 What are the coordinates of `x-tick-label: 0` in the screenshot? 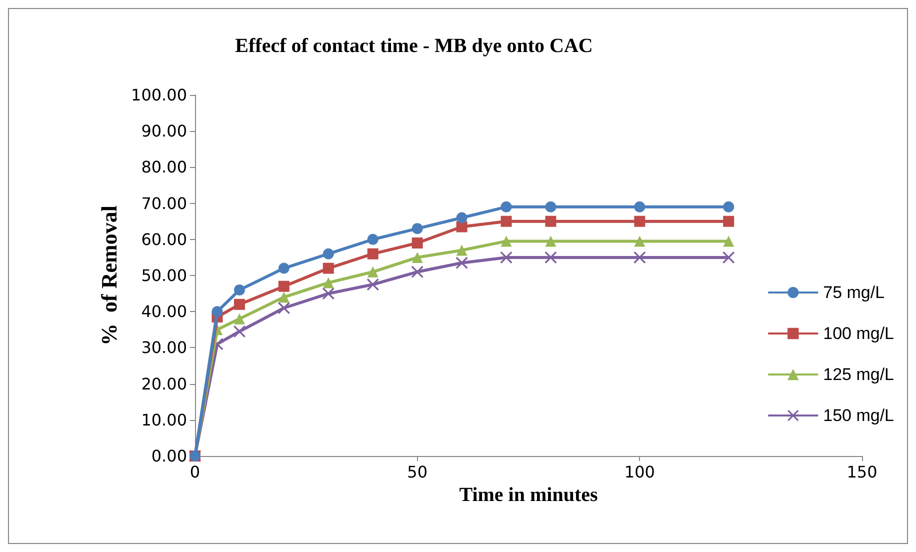 It's located at (195, 472).